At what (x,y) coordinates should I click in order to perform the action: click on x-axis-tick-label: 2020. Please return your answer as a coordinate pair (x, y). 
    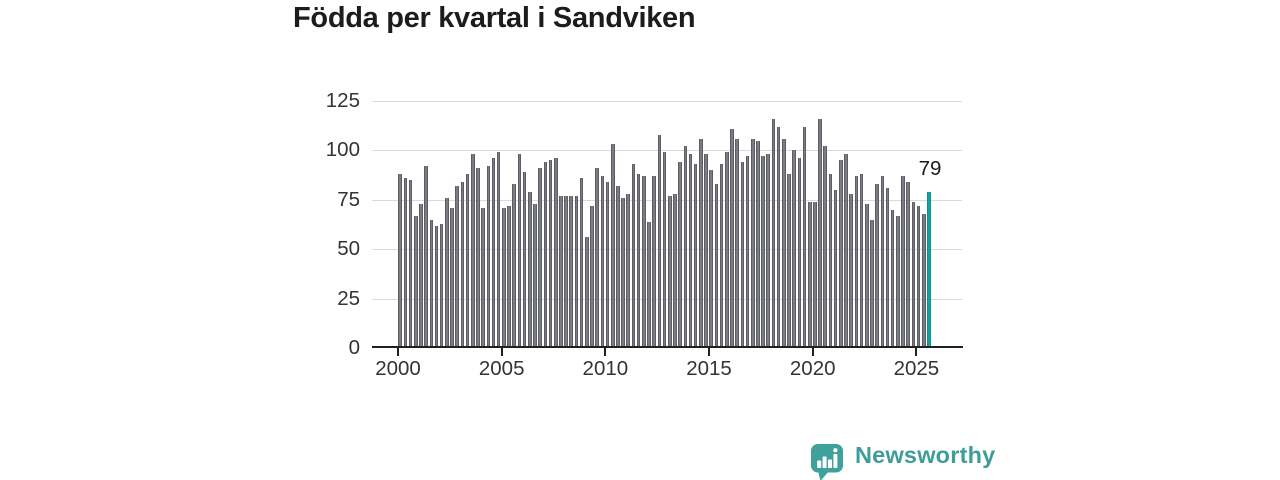
    Looking at the image, I should click on (812, 368).